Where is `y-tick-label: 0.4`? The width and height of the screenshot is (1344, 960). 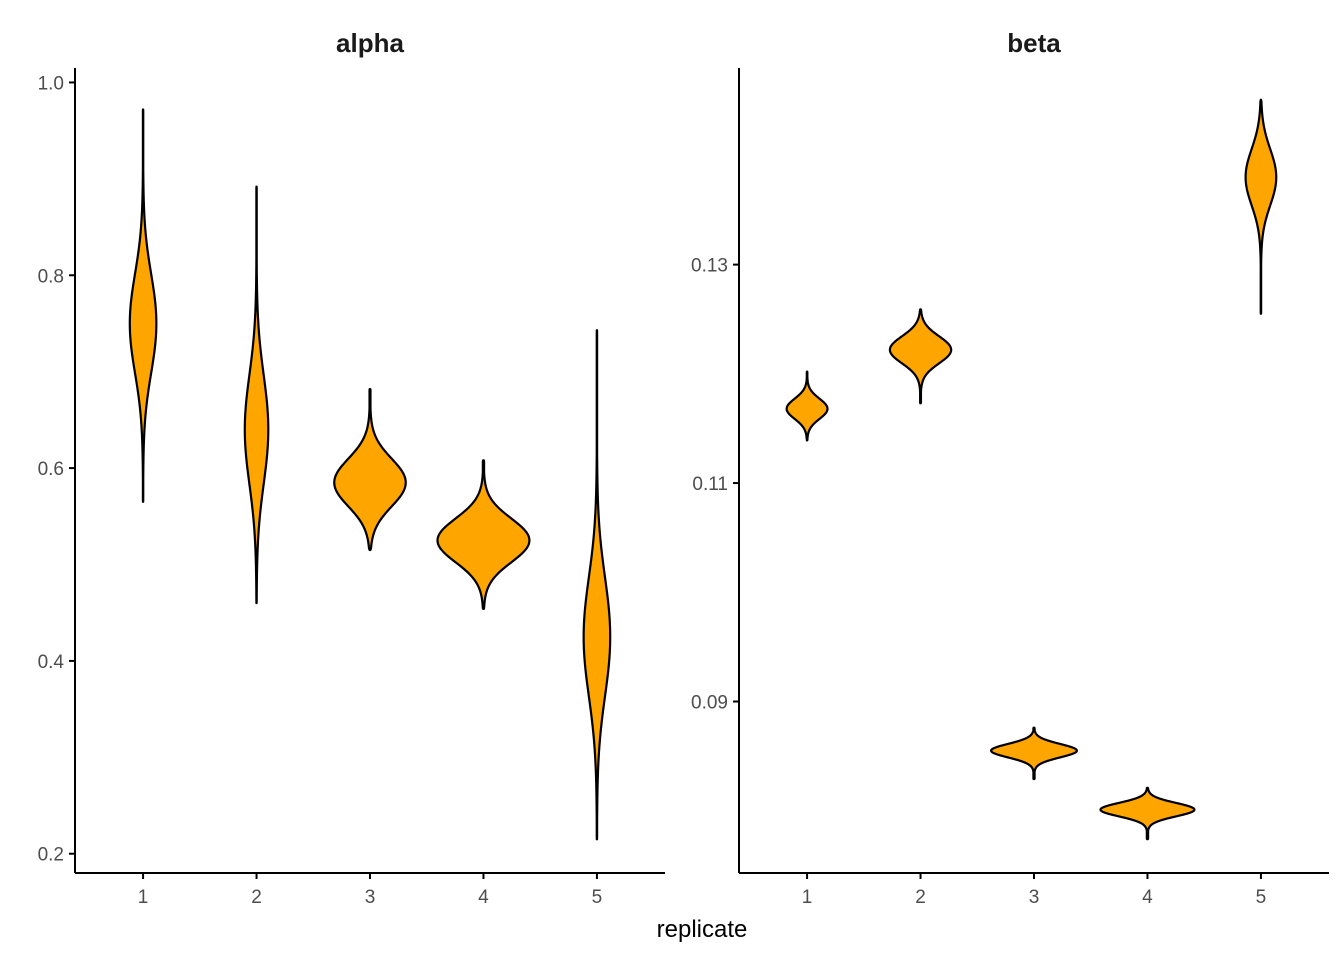
y-tick-label: 0.4 is located at coordinates (51, 662).